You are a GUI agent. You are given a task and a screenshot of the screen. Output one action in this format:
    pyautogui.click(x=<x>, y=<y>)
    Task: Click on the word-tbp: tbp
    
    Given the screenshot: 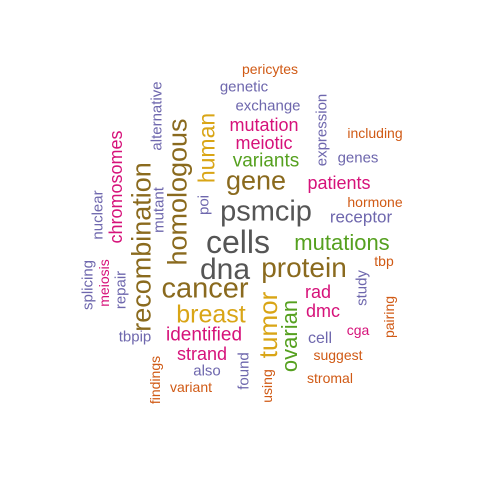 What is the action you would take?
    pyautogui.click(x=384, y=261)
    